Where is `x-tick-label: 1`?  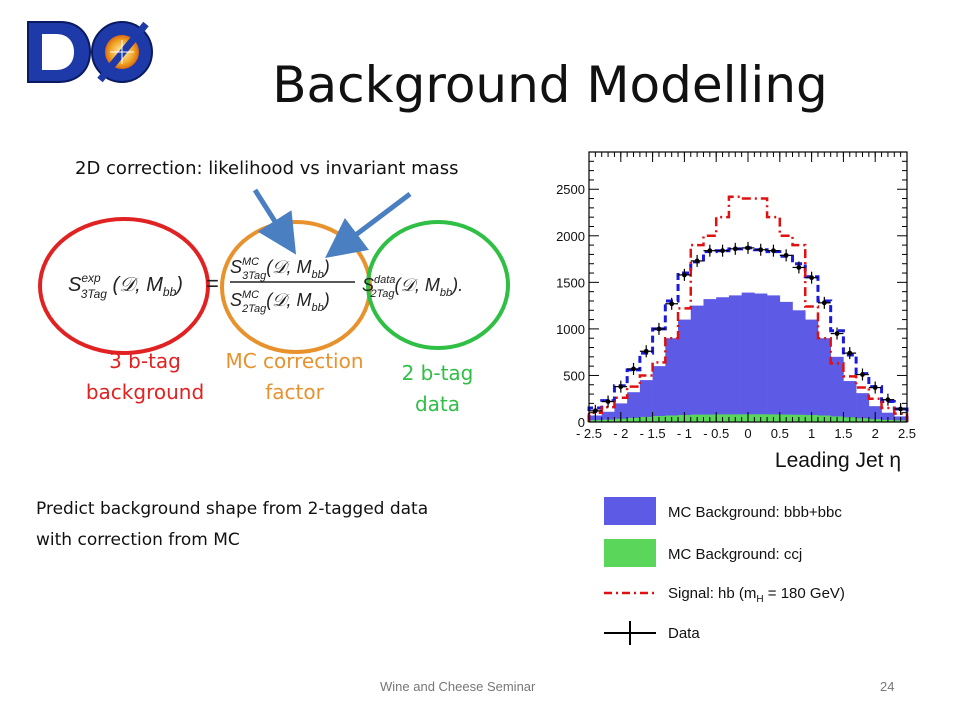 x-tick-label: 1 is located at coordinates (811, 433).